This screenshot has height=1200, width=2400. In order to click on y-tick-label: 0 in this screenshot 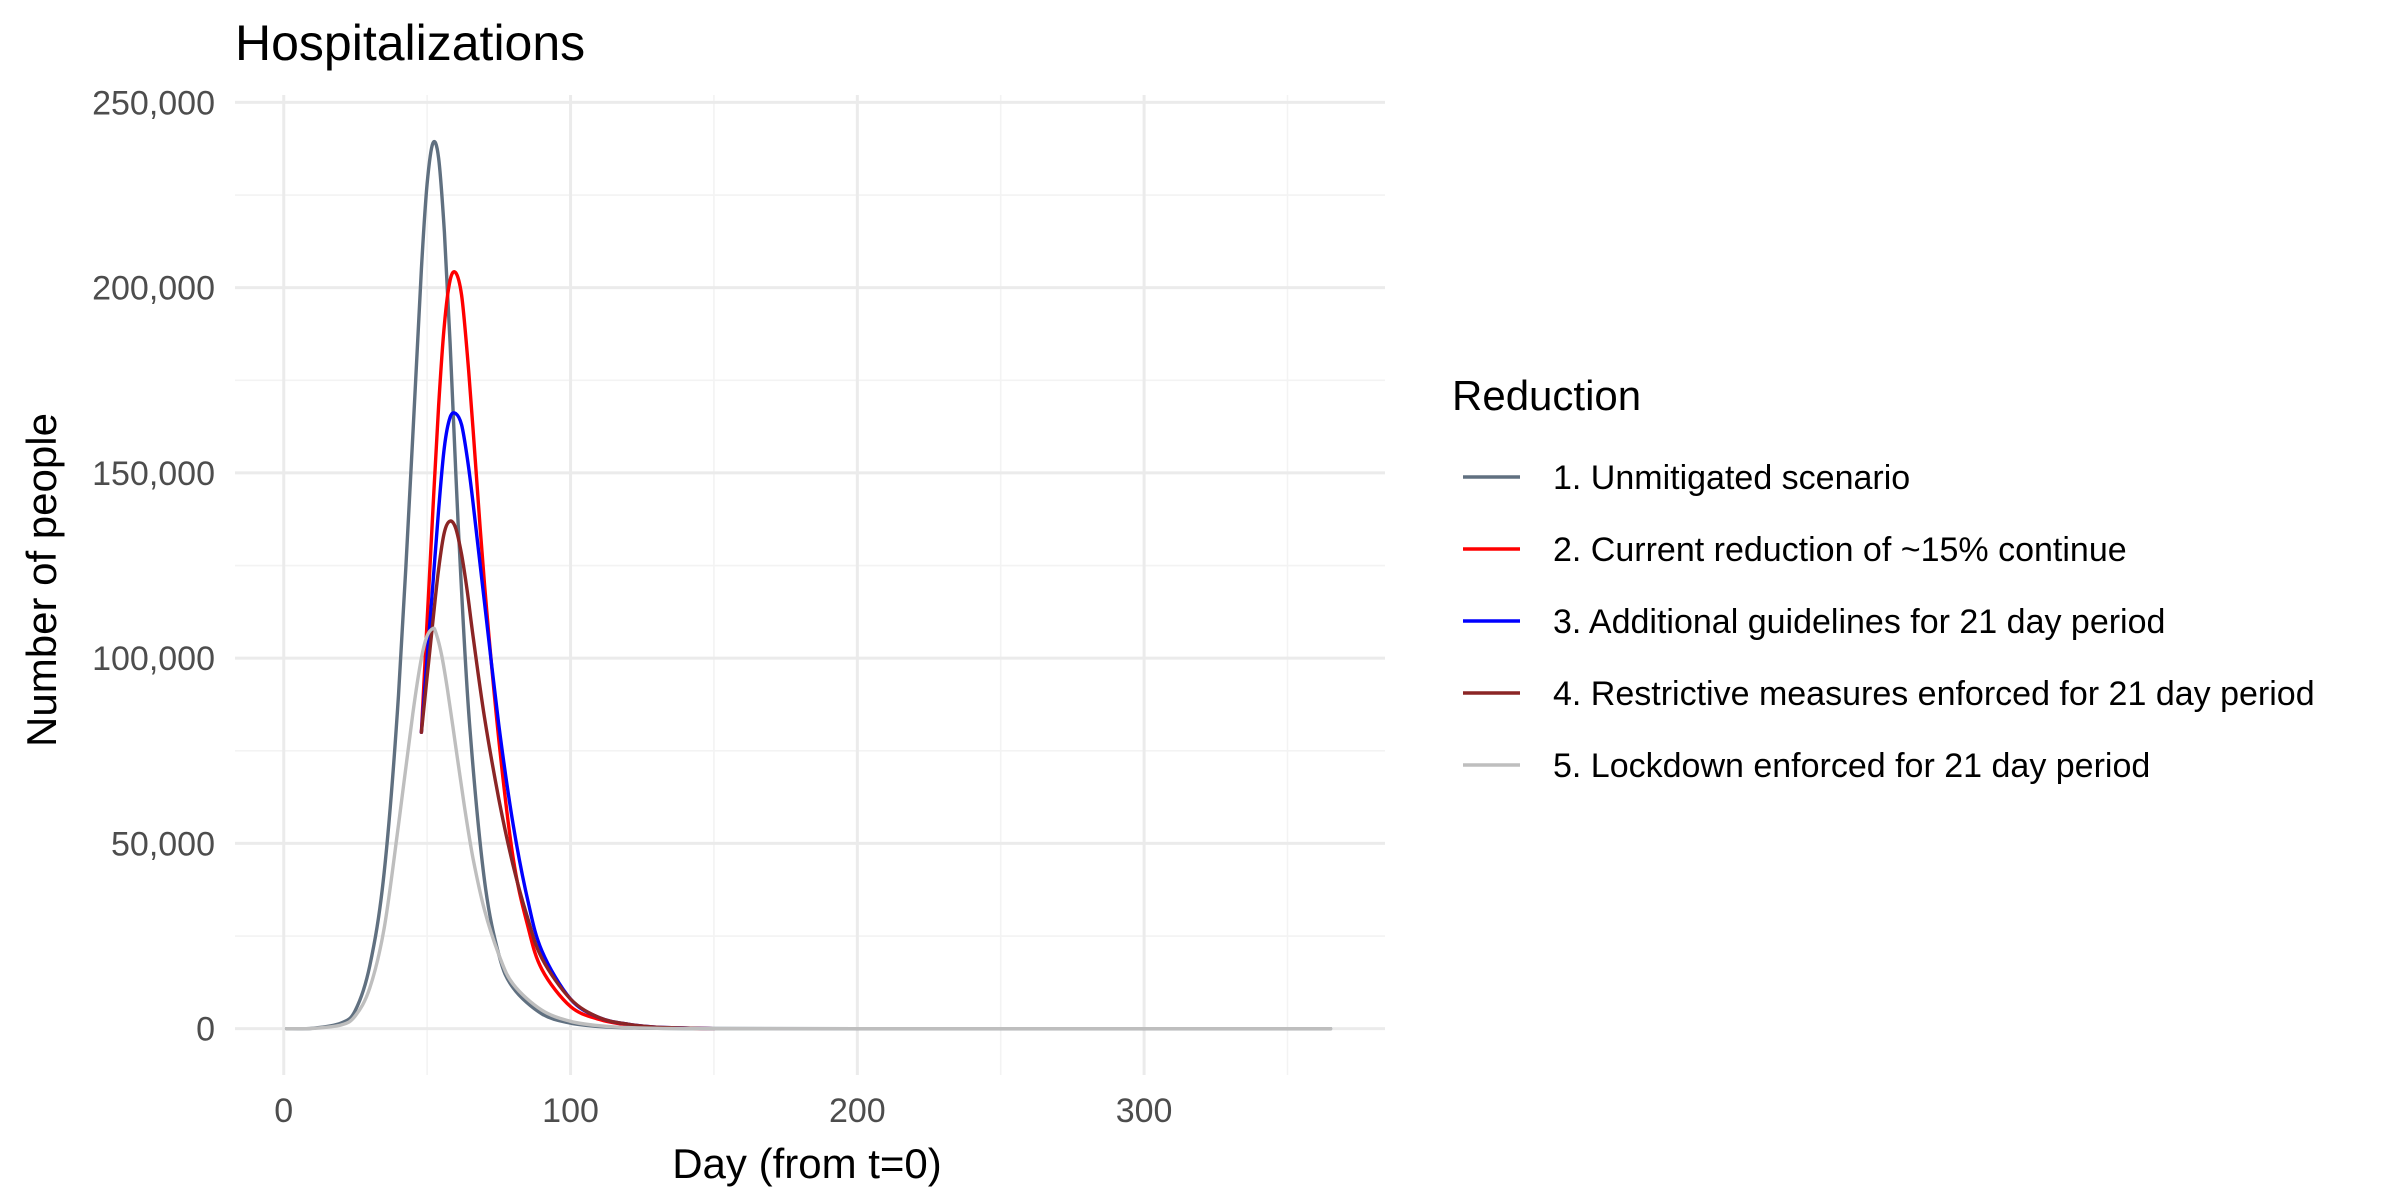, I will do `click(205, 1030)`.